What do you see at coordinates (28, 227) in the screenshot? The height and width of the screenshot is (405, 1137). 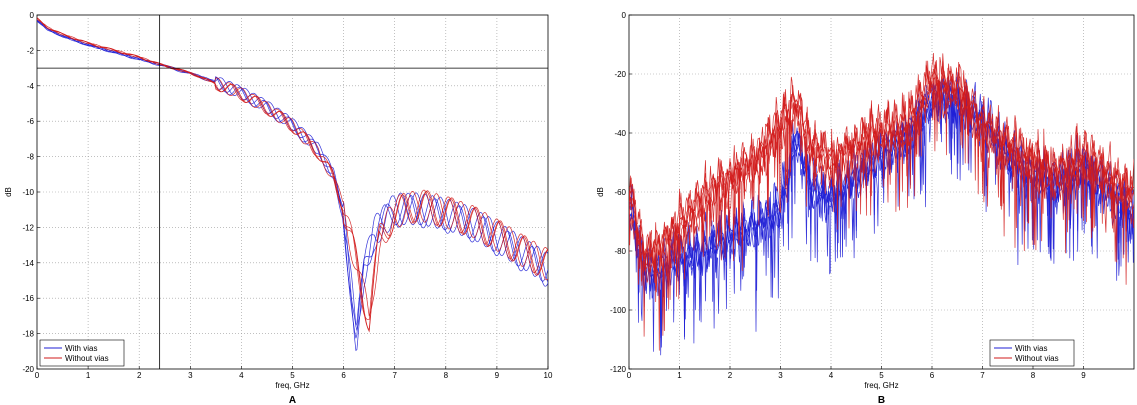 I see `y-tick-label: -12` at bounding box center [28, 227].